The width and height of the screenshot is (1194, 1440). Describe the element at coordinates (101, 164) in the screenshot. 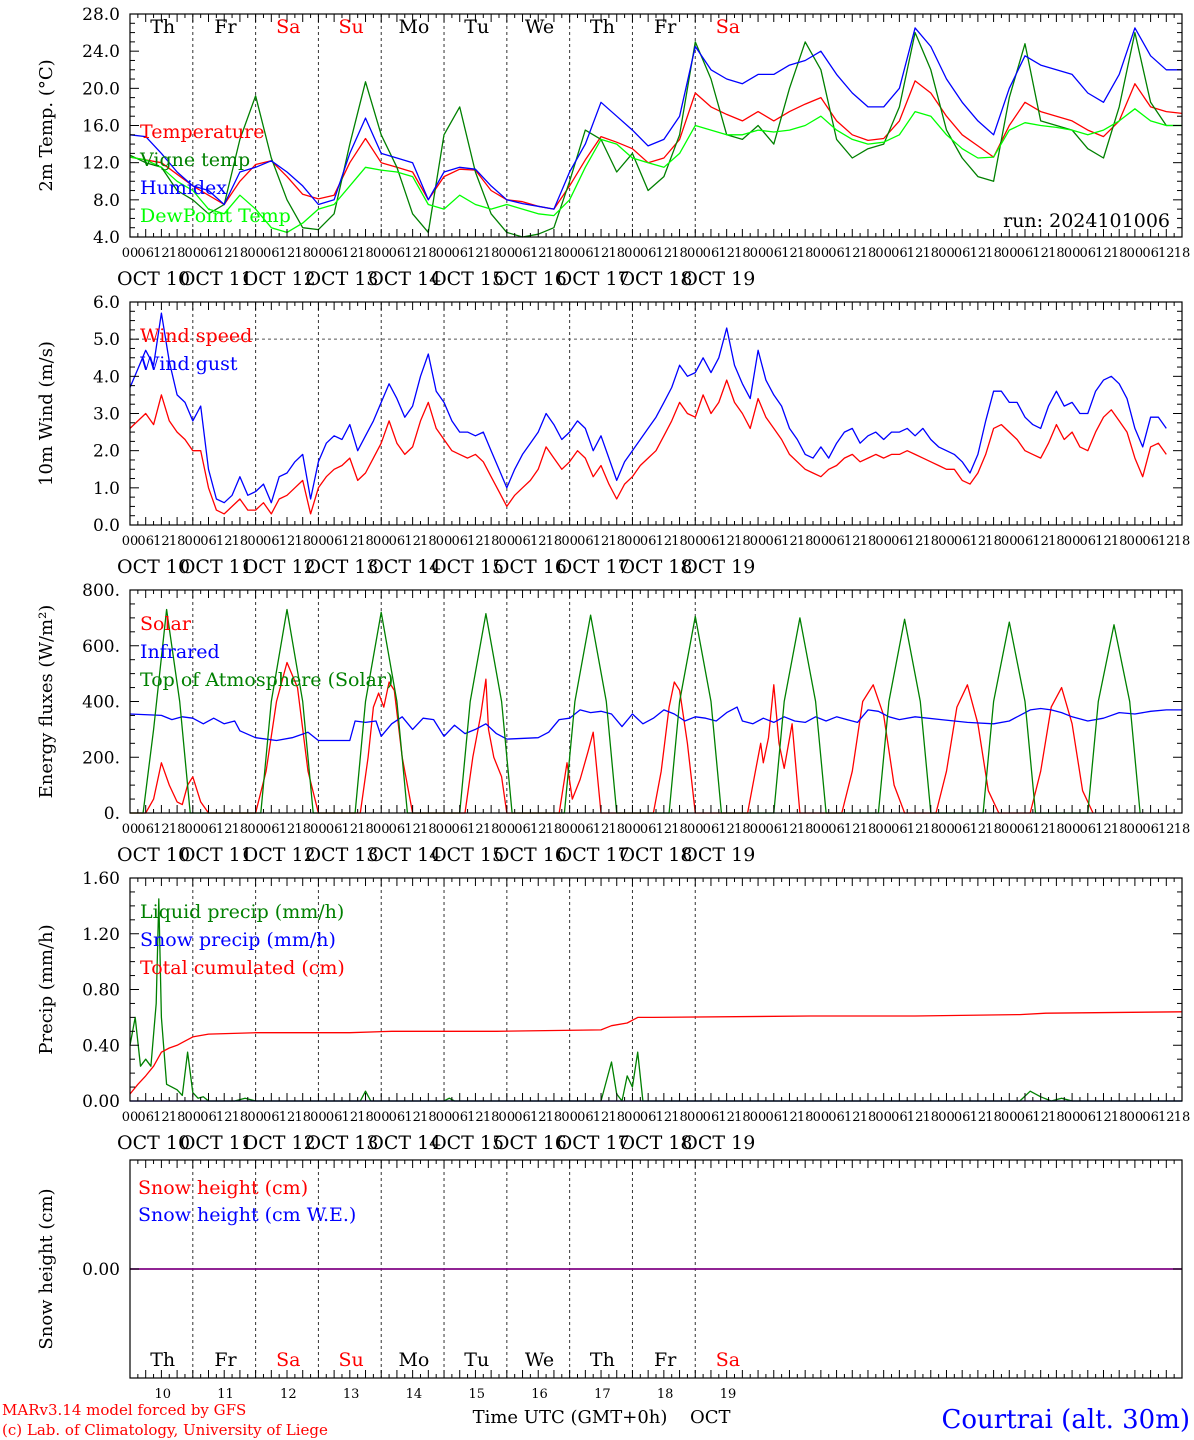

I see `y-tick-label: 12.0` at that location.